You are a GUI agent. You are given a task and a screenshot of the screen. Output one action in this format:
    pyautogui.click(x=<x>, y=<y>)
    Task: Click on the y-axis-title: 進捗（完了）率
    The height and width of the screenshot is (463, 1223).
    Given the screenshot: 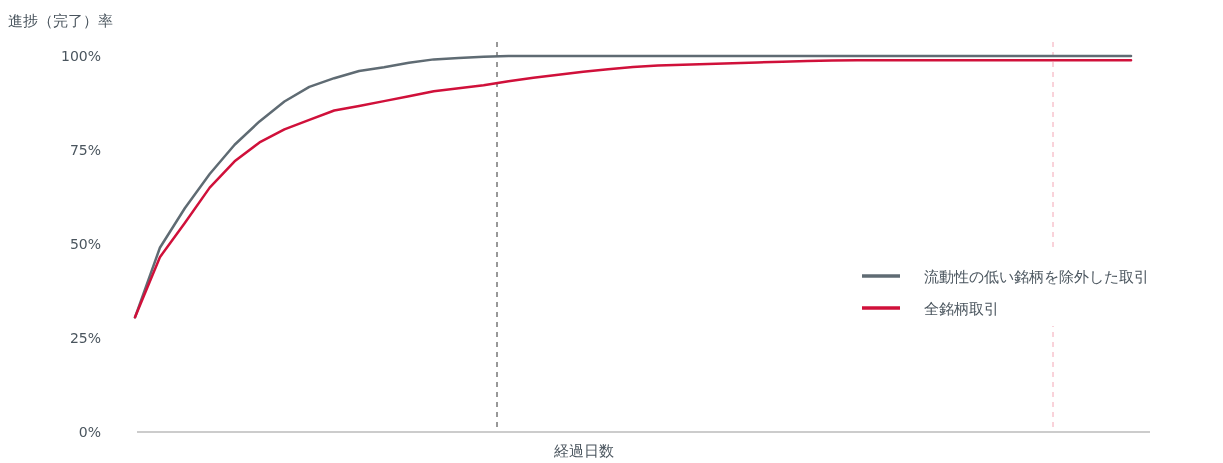 What is the action you would take?
    pyautogui.click(x=60, y=21)
    